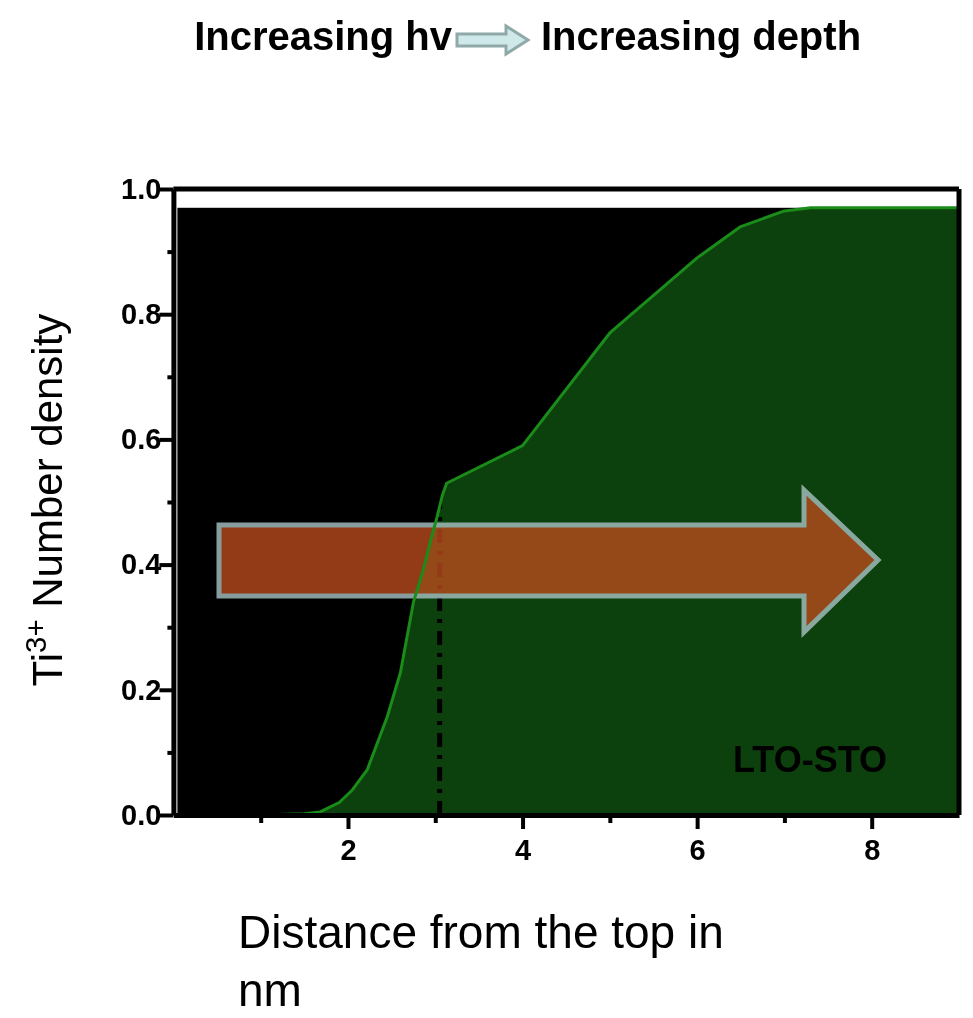 The image size is (973, 1018). What do you see at coordinates (141, 814) in the screenshot?
I see `text: 0.0` at bounding box center [141, 814].